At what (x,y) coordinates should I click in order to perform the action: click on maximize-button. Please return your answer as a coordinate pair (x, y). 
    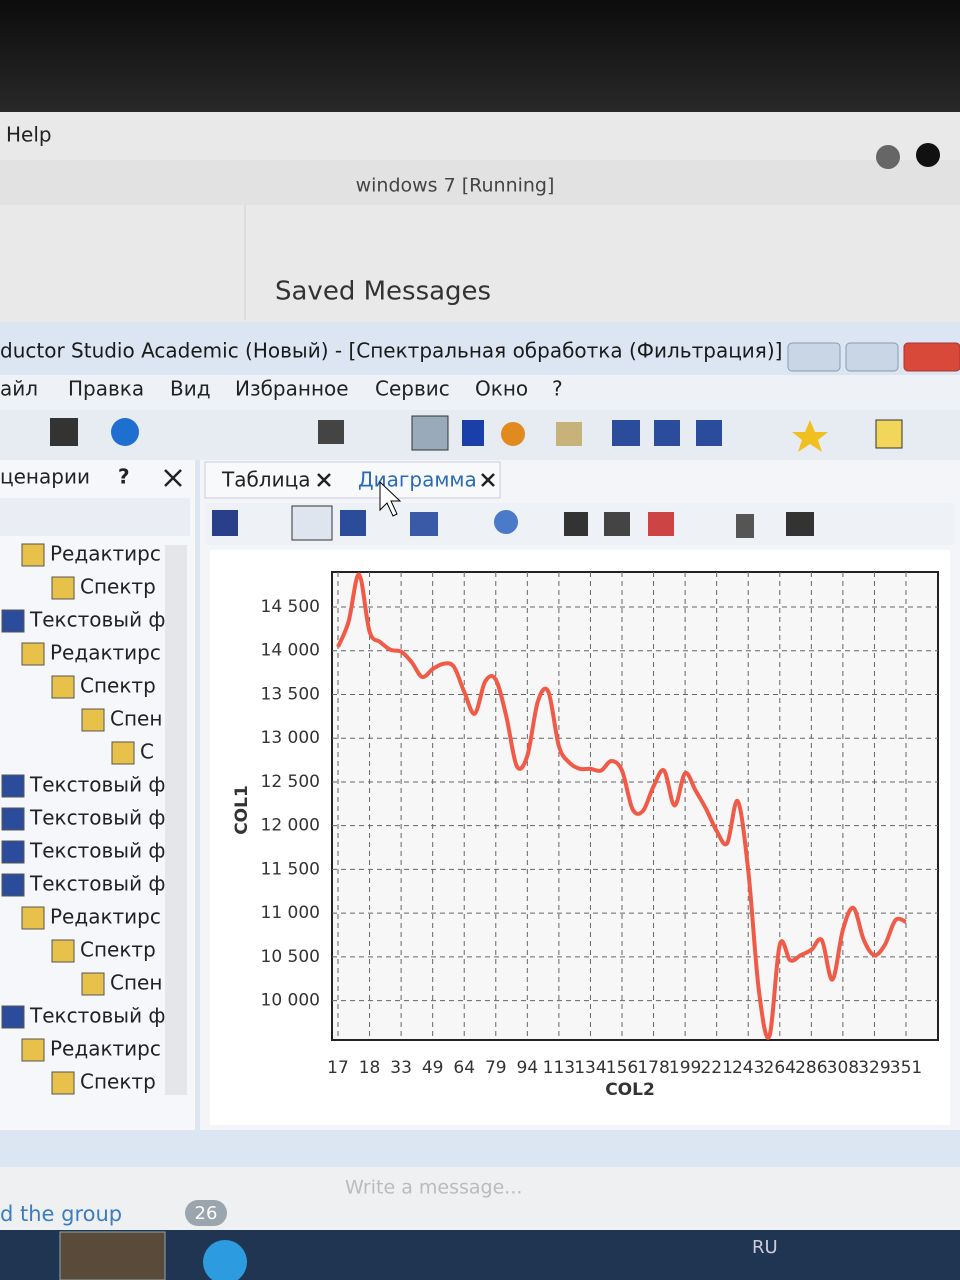
    Looking at the image, I should click on (872, 357).